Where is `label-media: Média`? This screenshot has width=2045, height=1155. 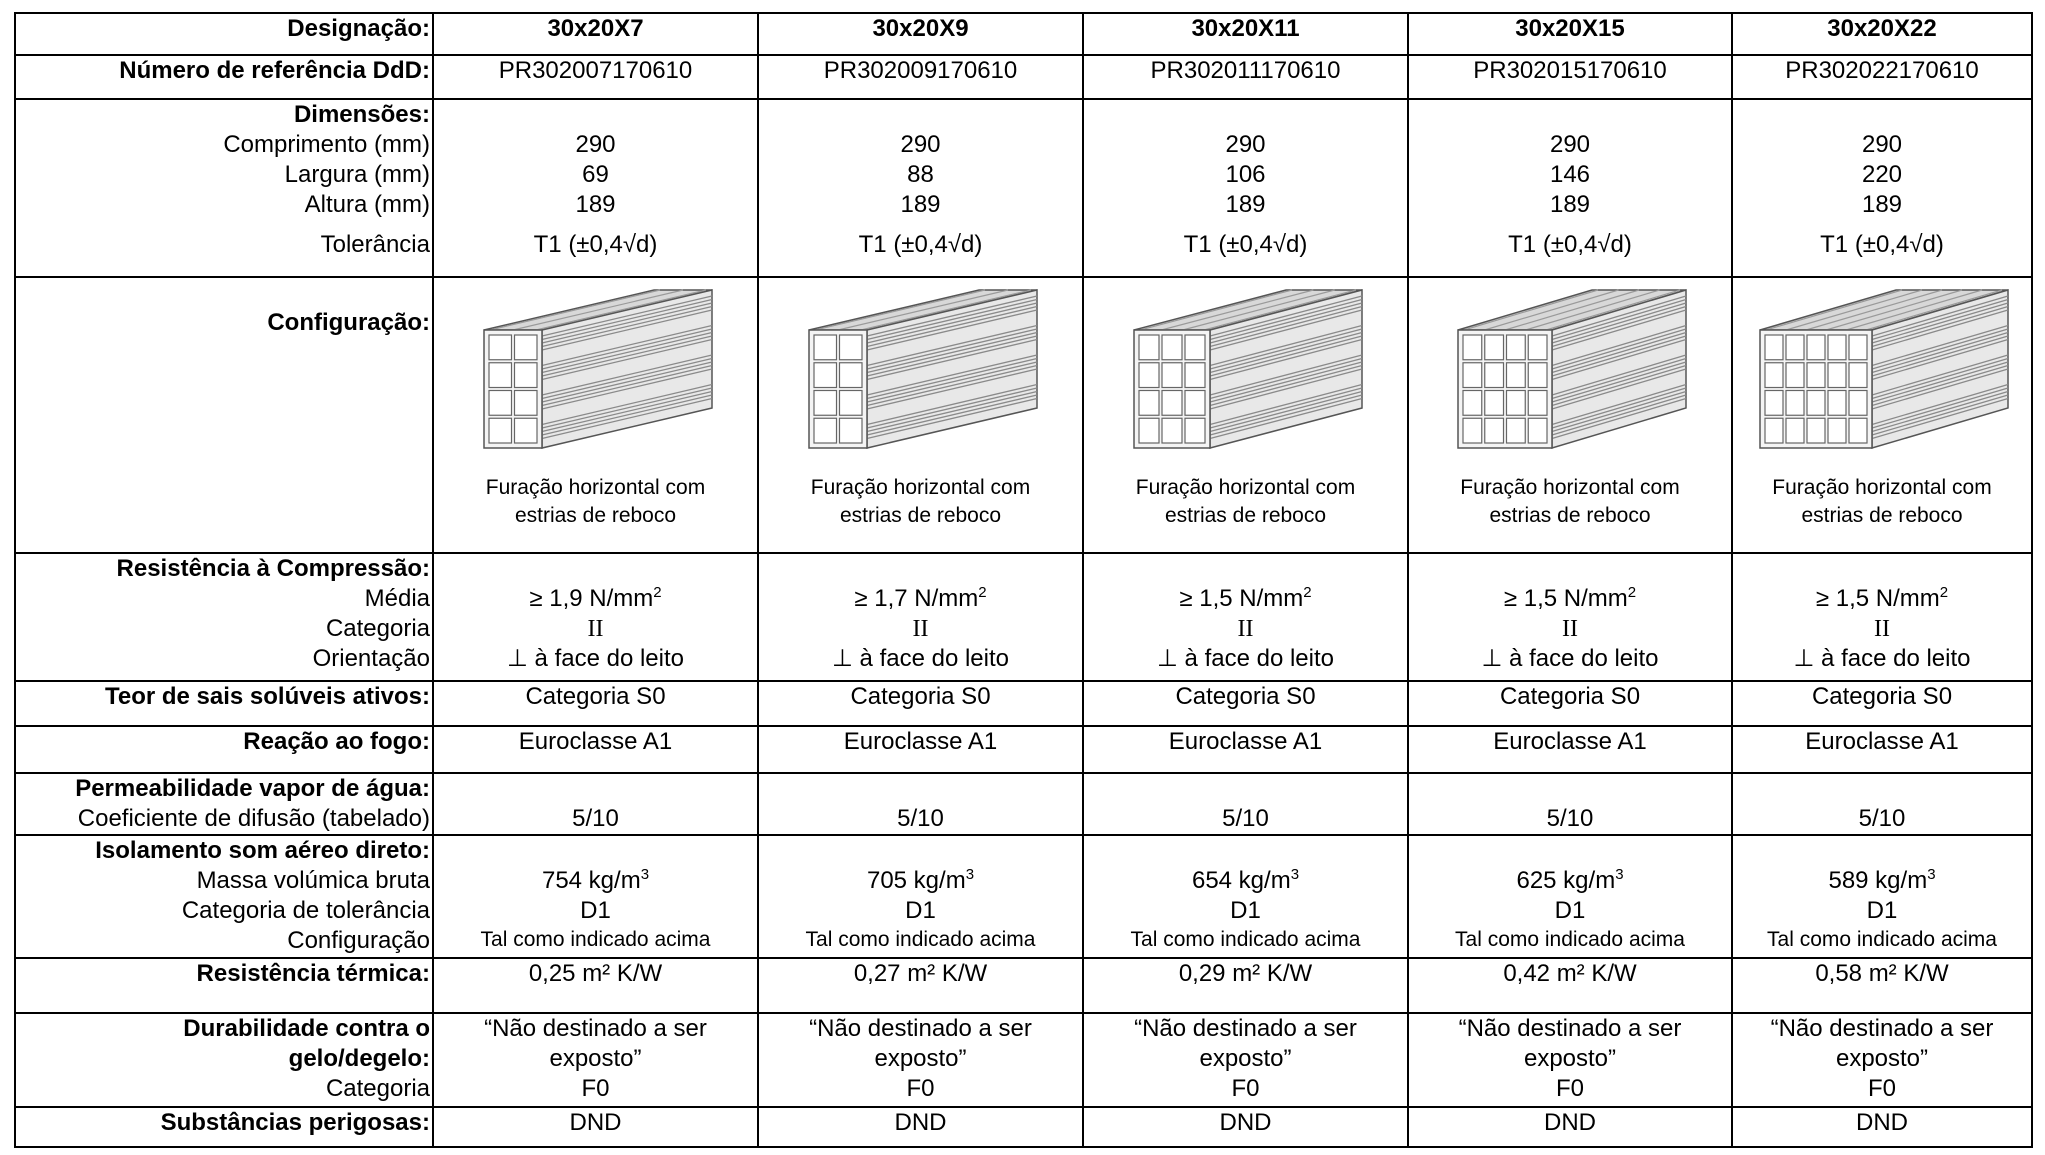 label-media: Média is located at coordinates (397, 598).